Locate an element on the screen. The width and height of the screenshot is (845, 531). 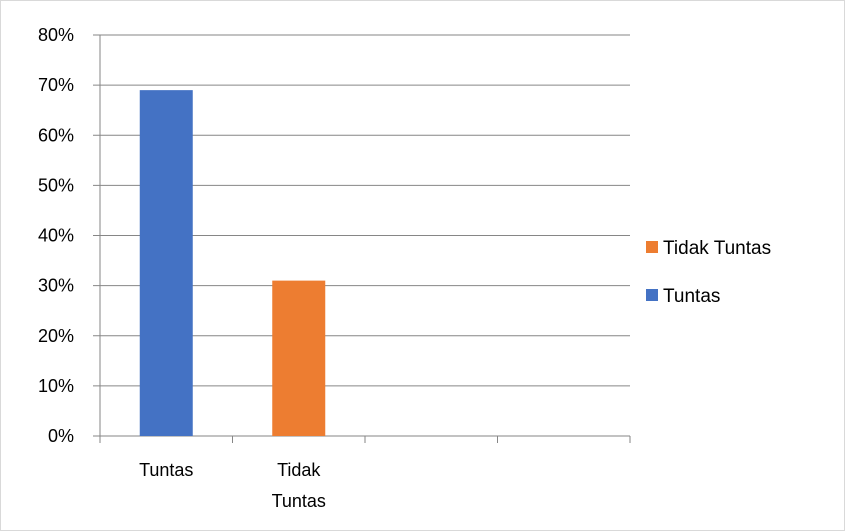
legend-label: Tidak Tuntas is located at coordinates (717, 248).